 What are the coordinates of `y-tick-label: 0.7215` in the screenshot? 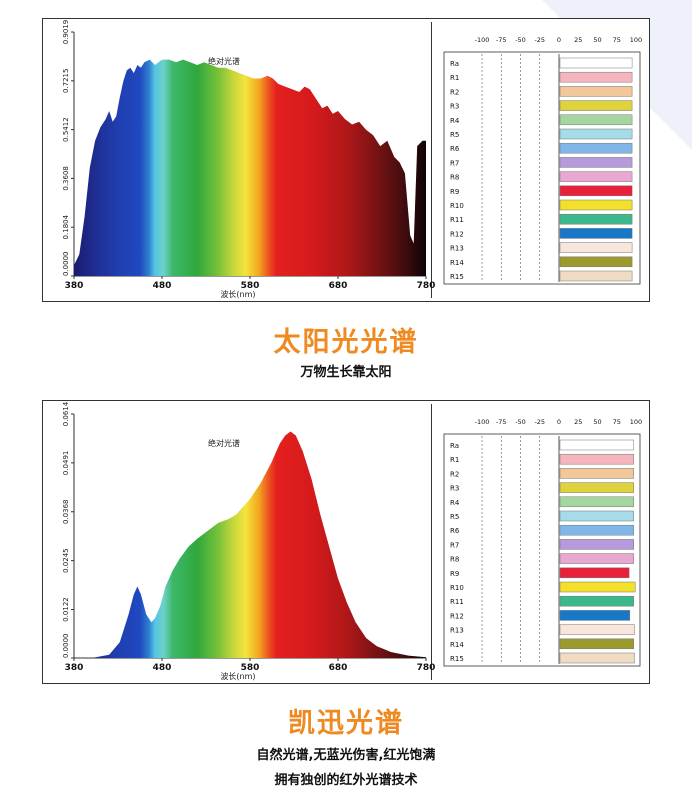 It's located at (66, 81).